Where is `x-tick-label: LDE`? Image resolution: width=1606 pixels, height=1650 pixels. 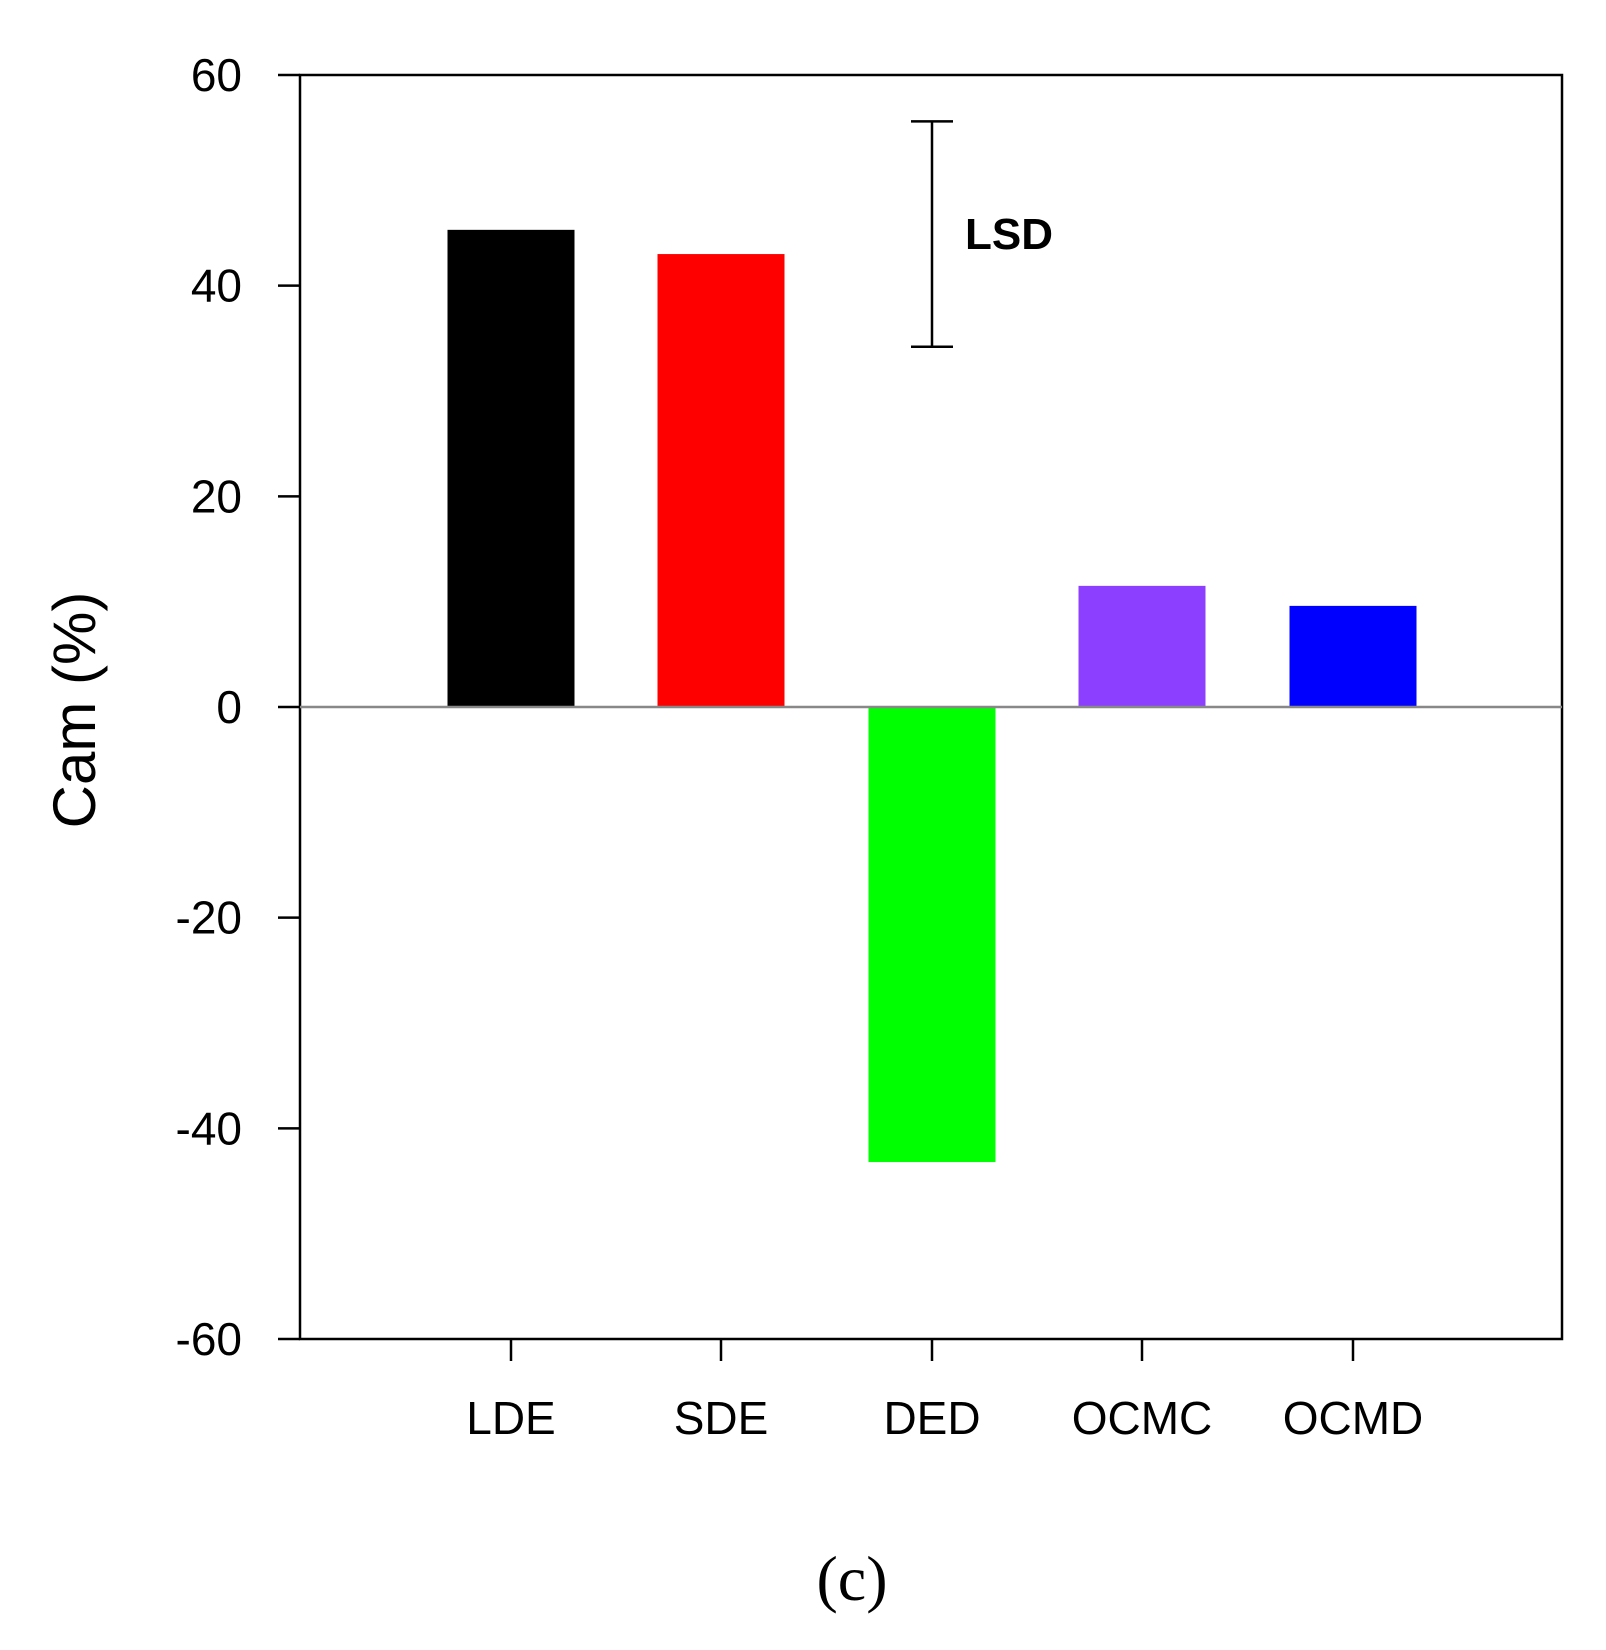
x-tick-label: LDE is located at coordinates (510, 1418).